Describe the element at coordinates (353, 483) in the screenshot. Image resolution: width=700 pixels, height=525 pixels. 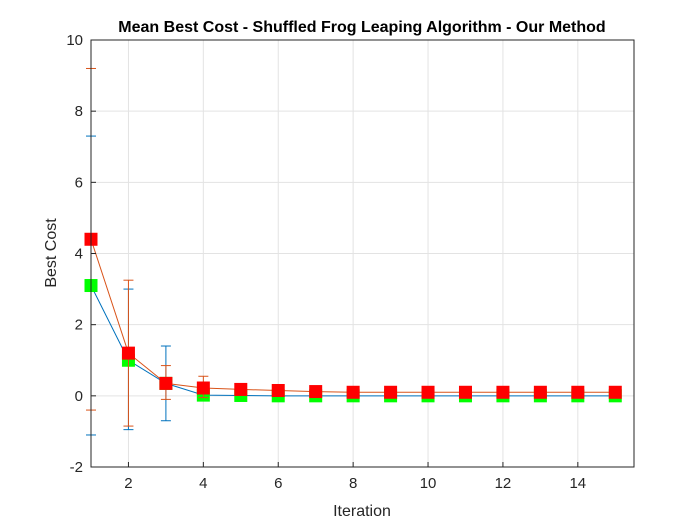
I see `x-tick-label: 8` at that location.